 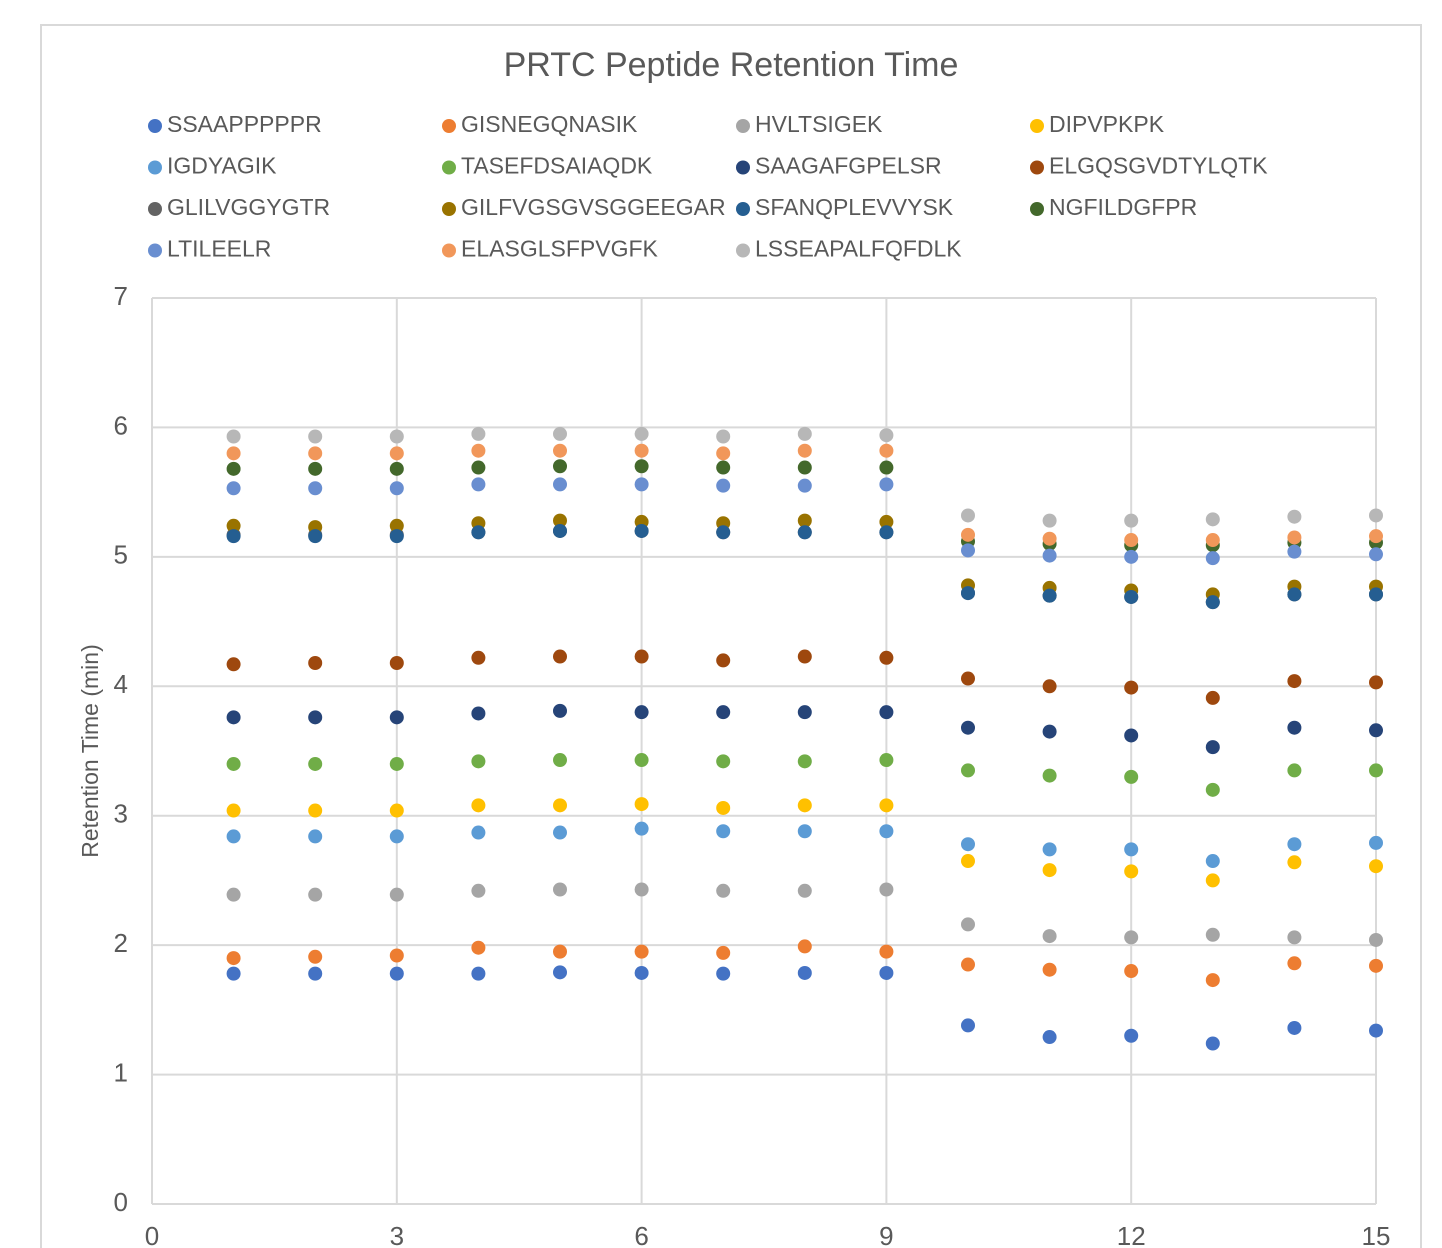 I want to click on x-tick-label: 12, so click(x=1131, y=1234).